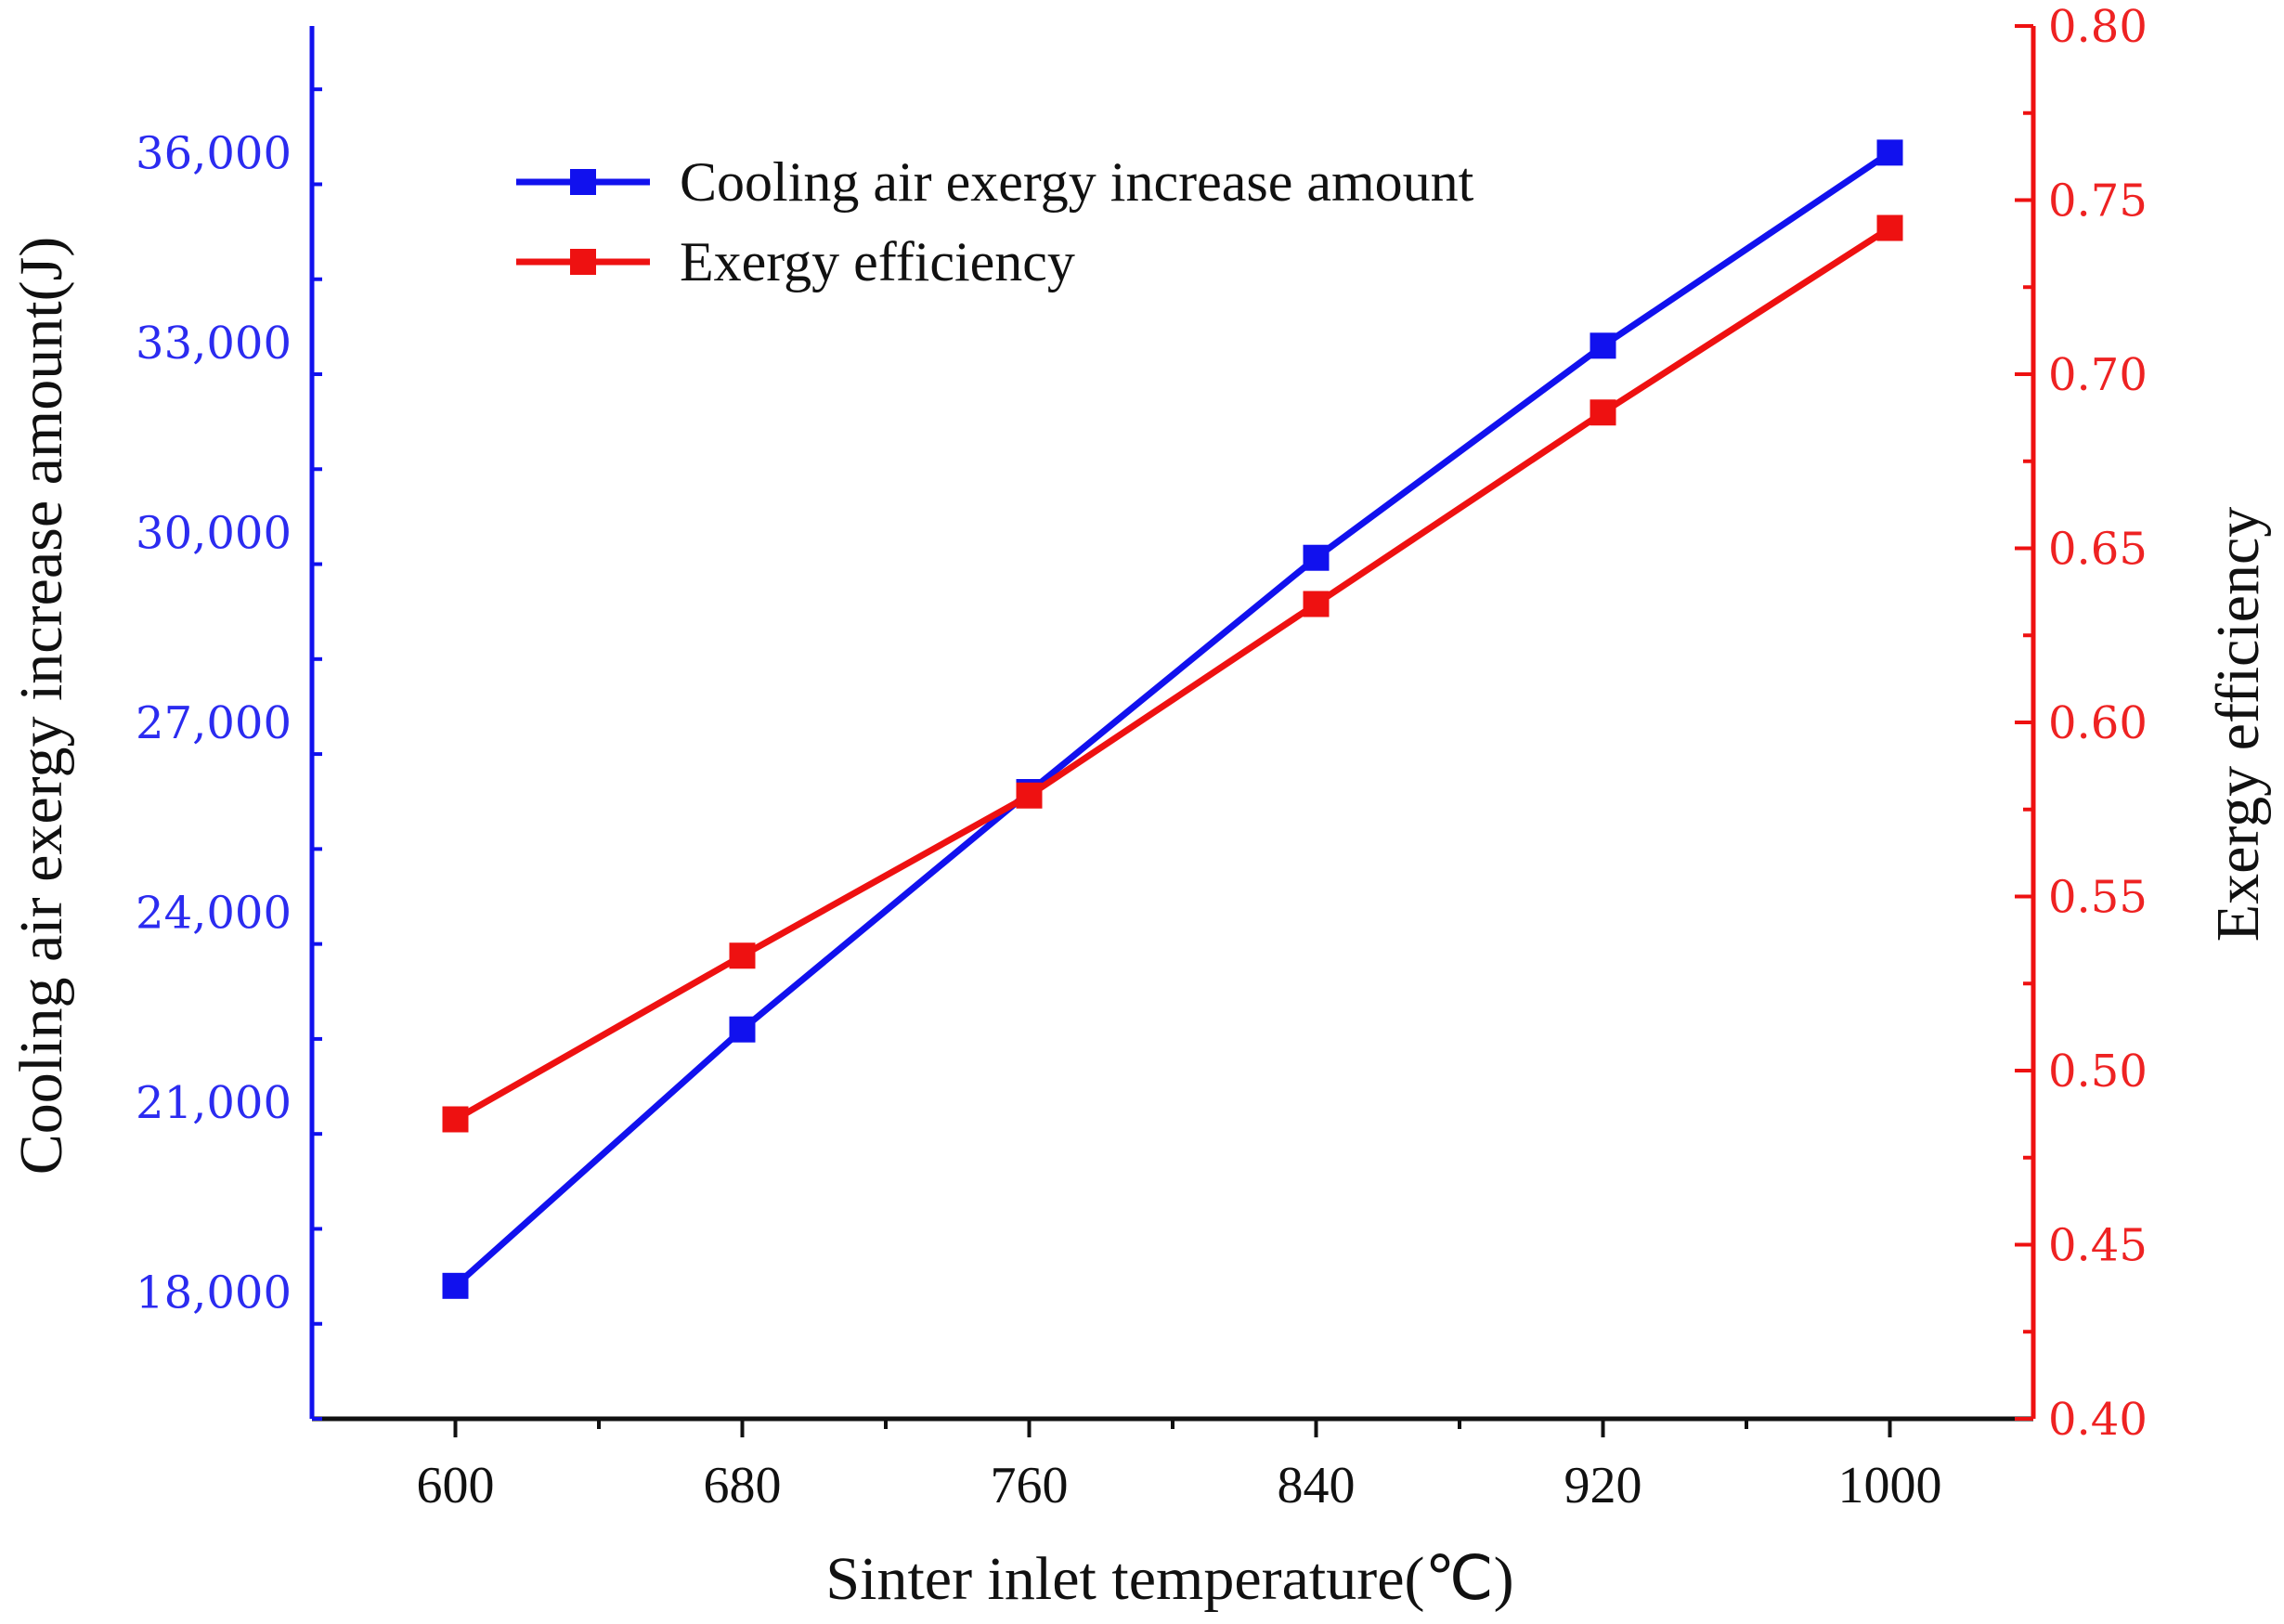  Describe the element at coordinates (214, 914) in the screenshot. I see `y-left-tick-label: 24,000` at that location.